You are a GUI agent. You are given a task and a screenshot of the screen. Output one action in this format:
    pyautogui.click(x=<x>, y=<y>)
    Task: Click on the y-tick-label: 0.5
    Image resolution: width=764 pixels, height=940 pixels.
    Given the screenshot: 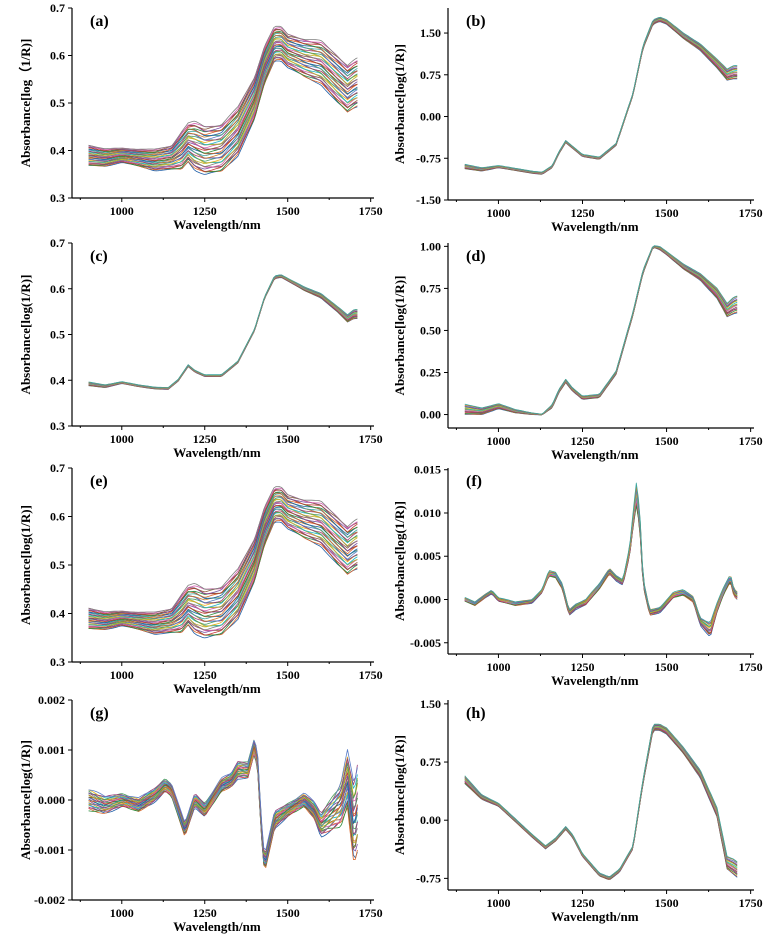 What is the action you would take?
    pyautogui.click(x=57, y=565)
    